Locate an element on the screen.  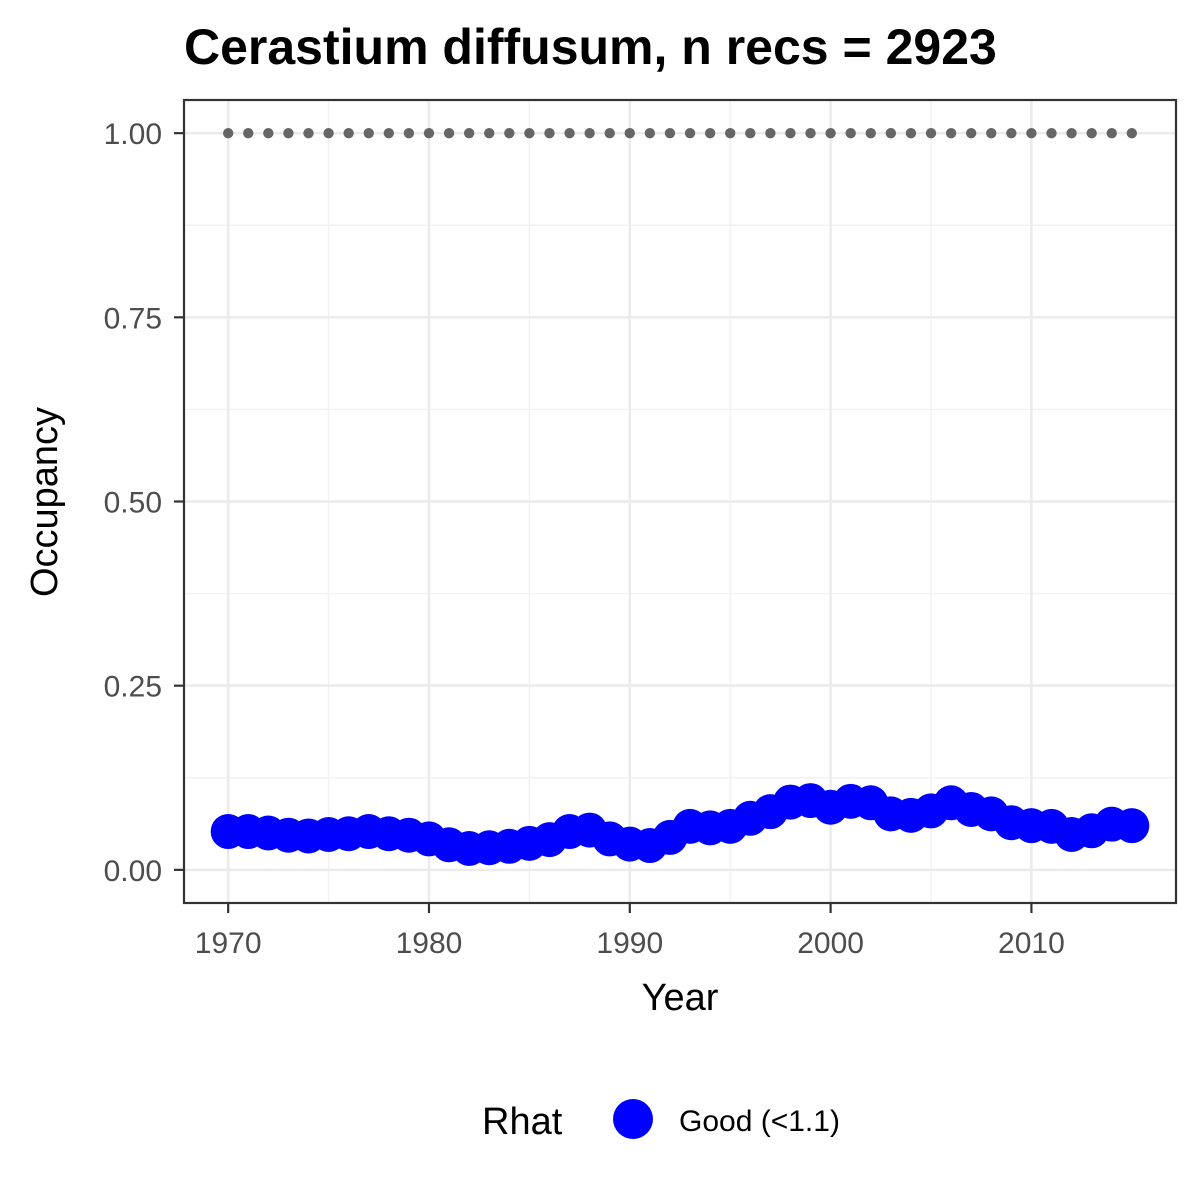
reference-points is located at coordinates (680, 133).